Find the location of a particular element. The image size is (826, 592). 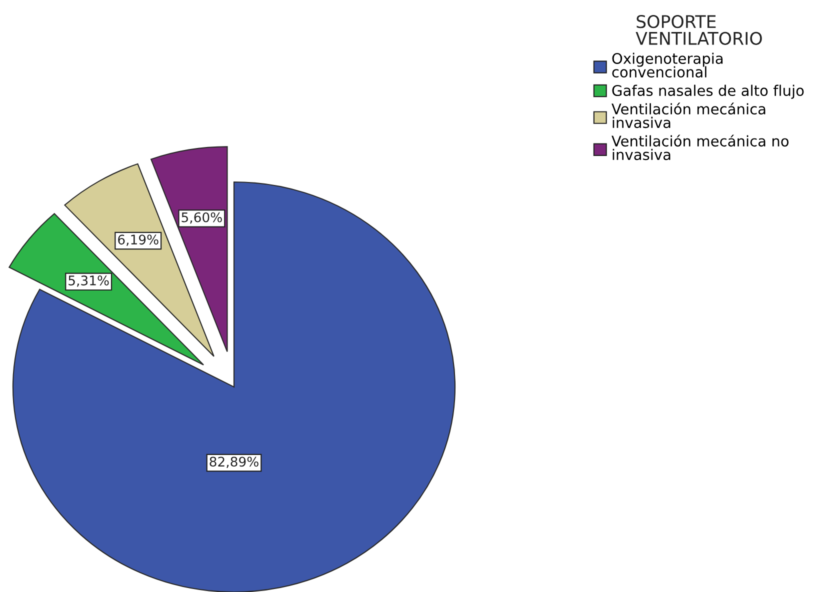

legend-label: Ventilación mecánica no invasiva is located at coordinates (700, 147).